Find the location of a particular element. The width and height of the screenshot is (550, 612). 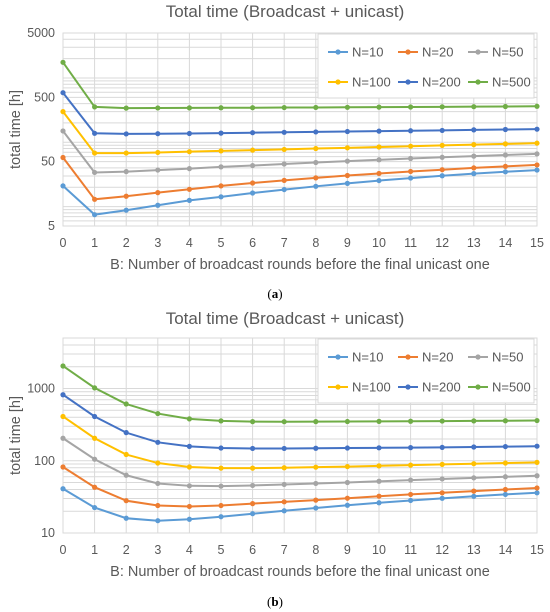

legend-item: N=20 is located at coordinates (425, 52).